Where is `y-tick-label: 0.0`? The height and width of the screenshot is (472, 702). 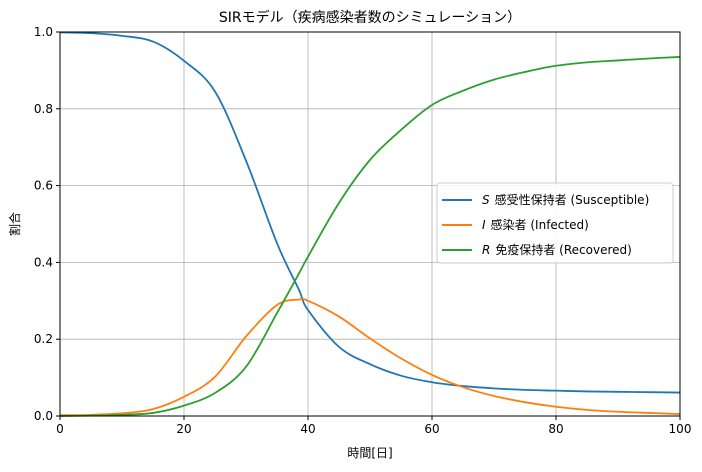
y-tick-label: 0.0 is located at coordinates (43, 416).